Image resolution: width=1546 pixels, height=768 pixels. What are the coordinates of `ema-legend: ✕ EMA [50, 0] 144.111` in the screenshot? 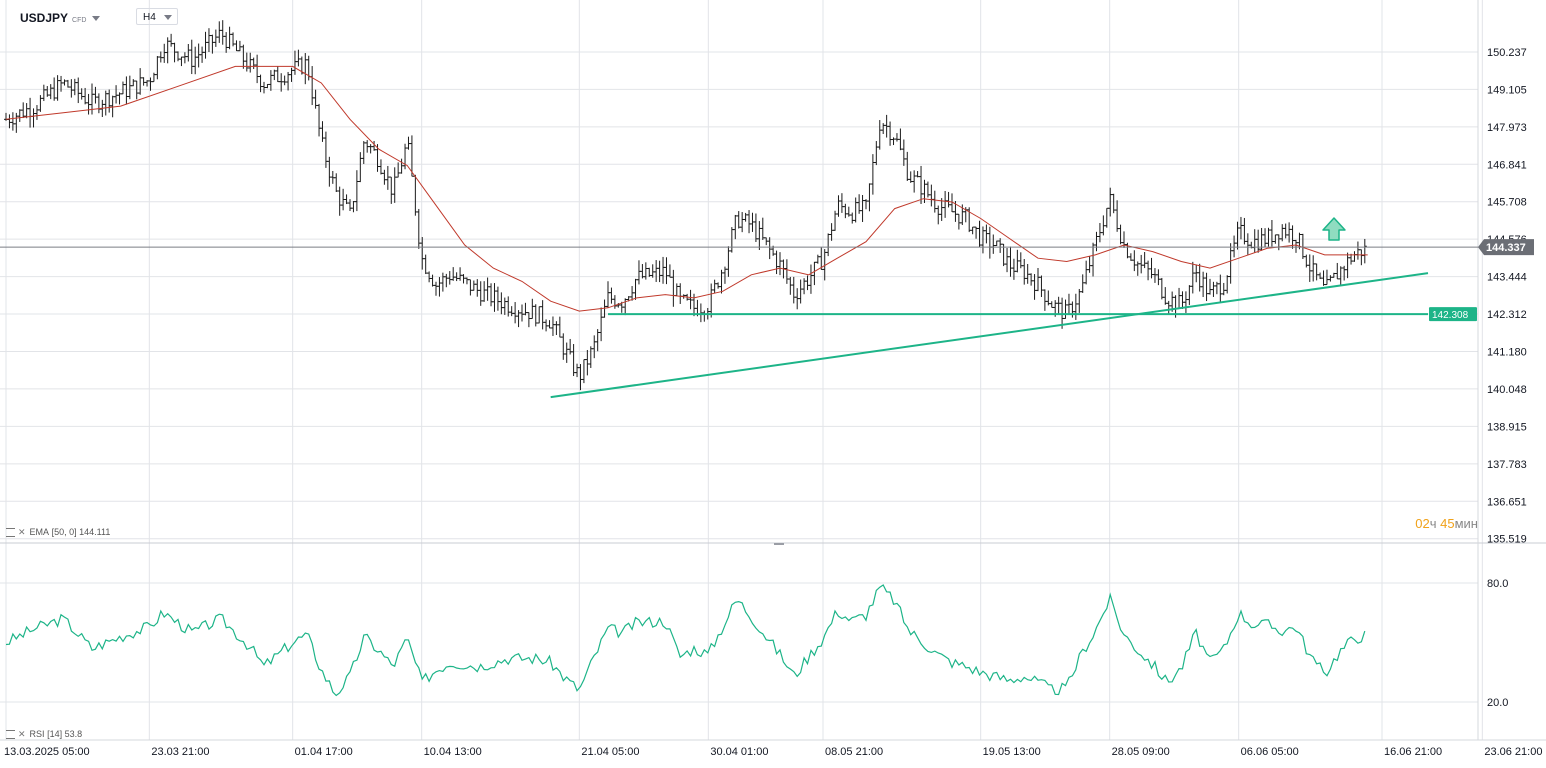 It's located at (58, 532).